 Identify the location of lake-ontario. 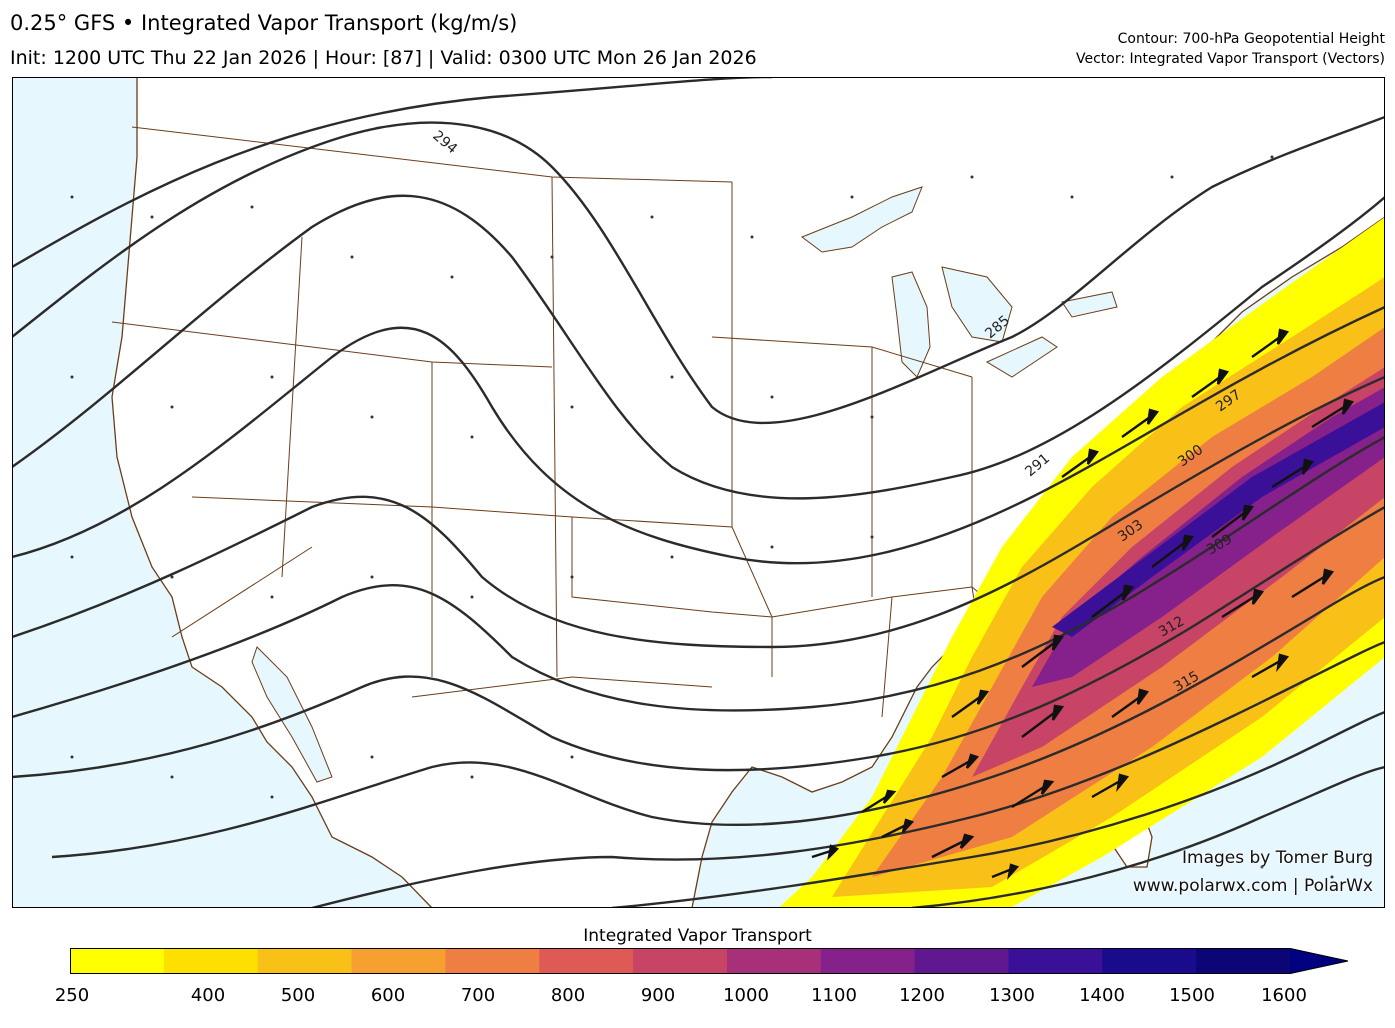
(1089, 304).